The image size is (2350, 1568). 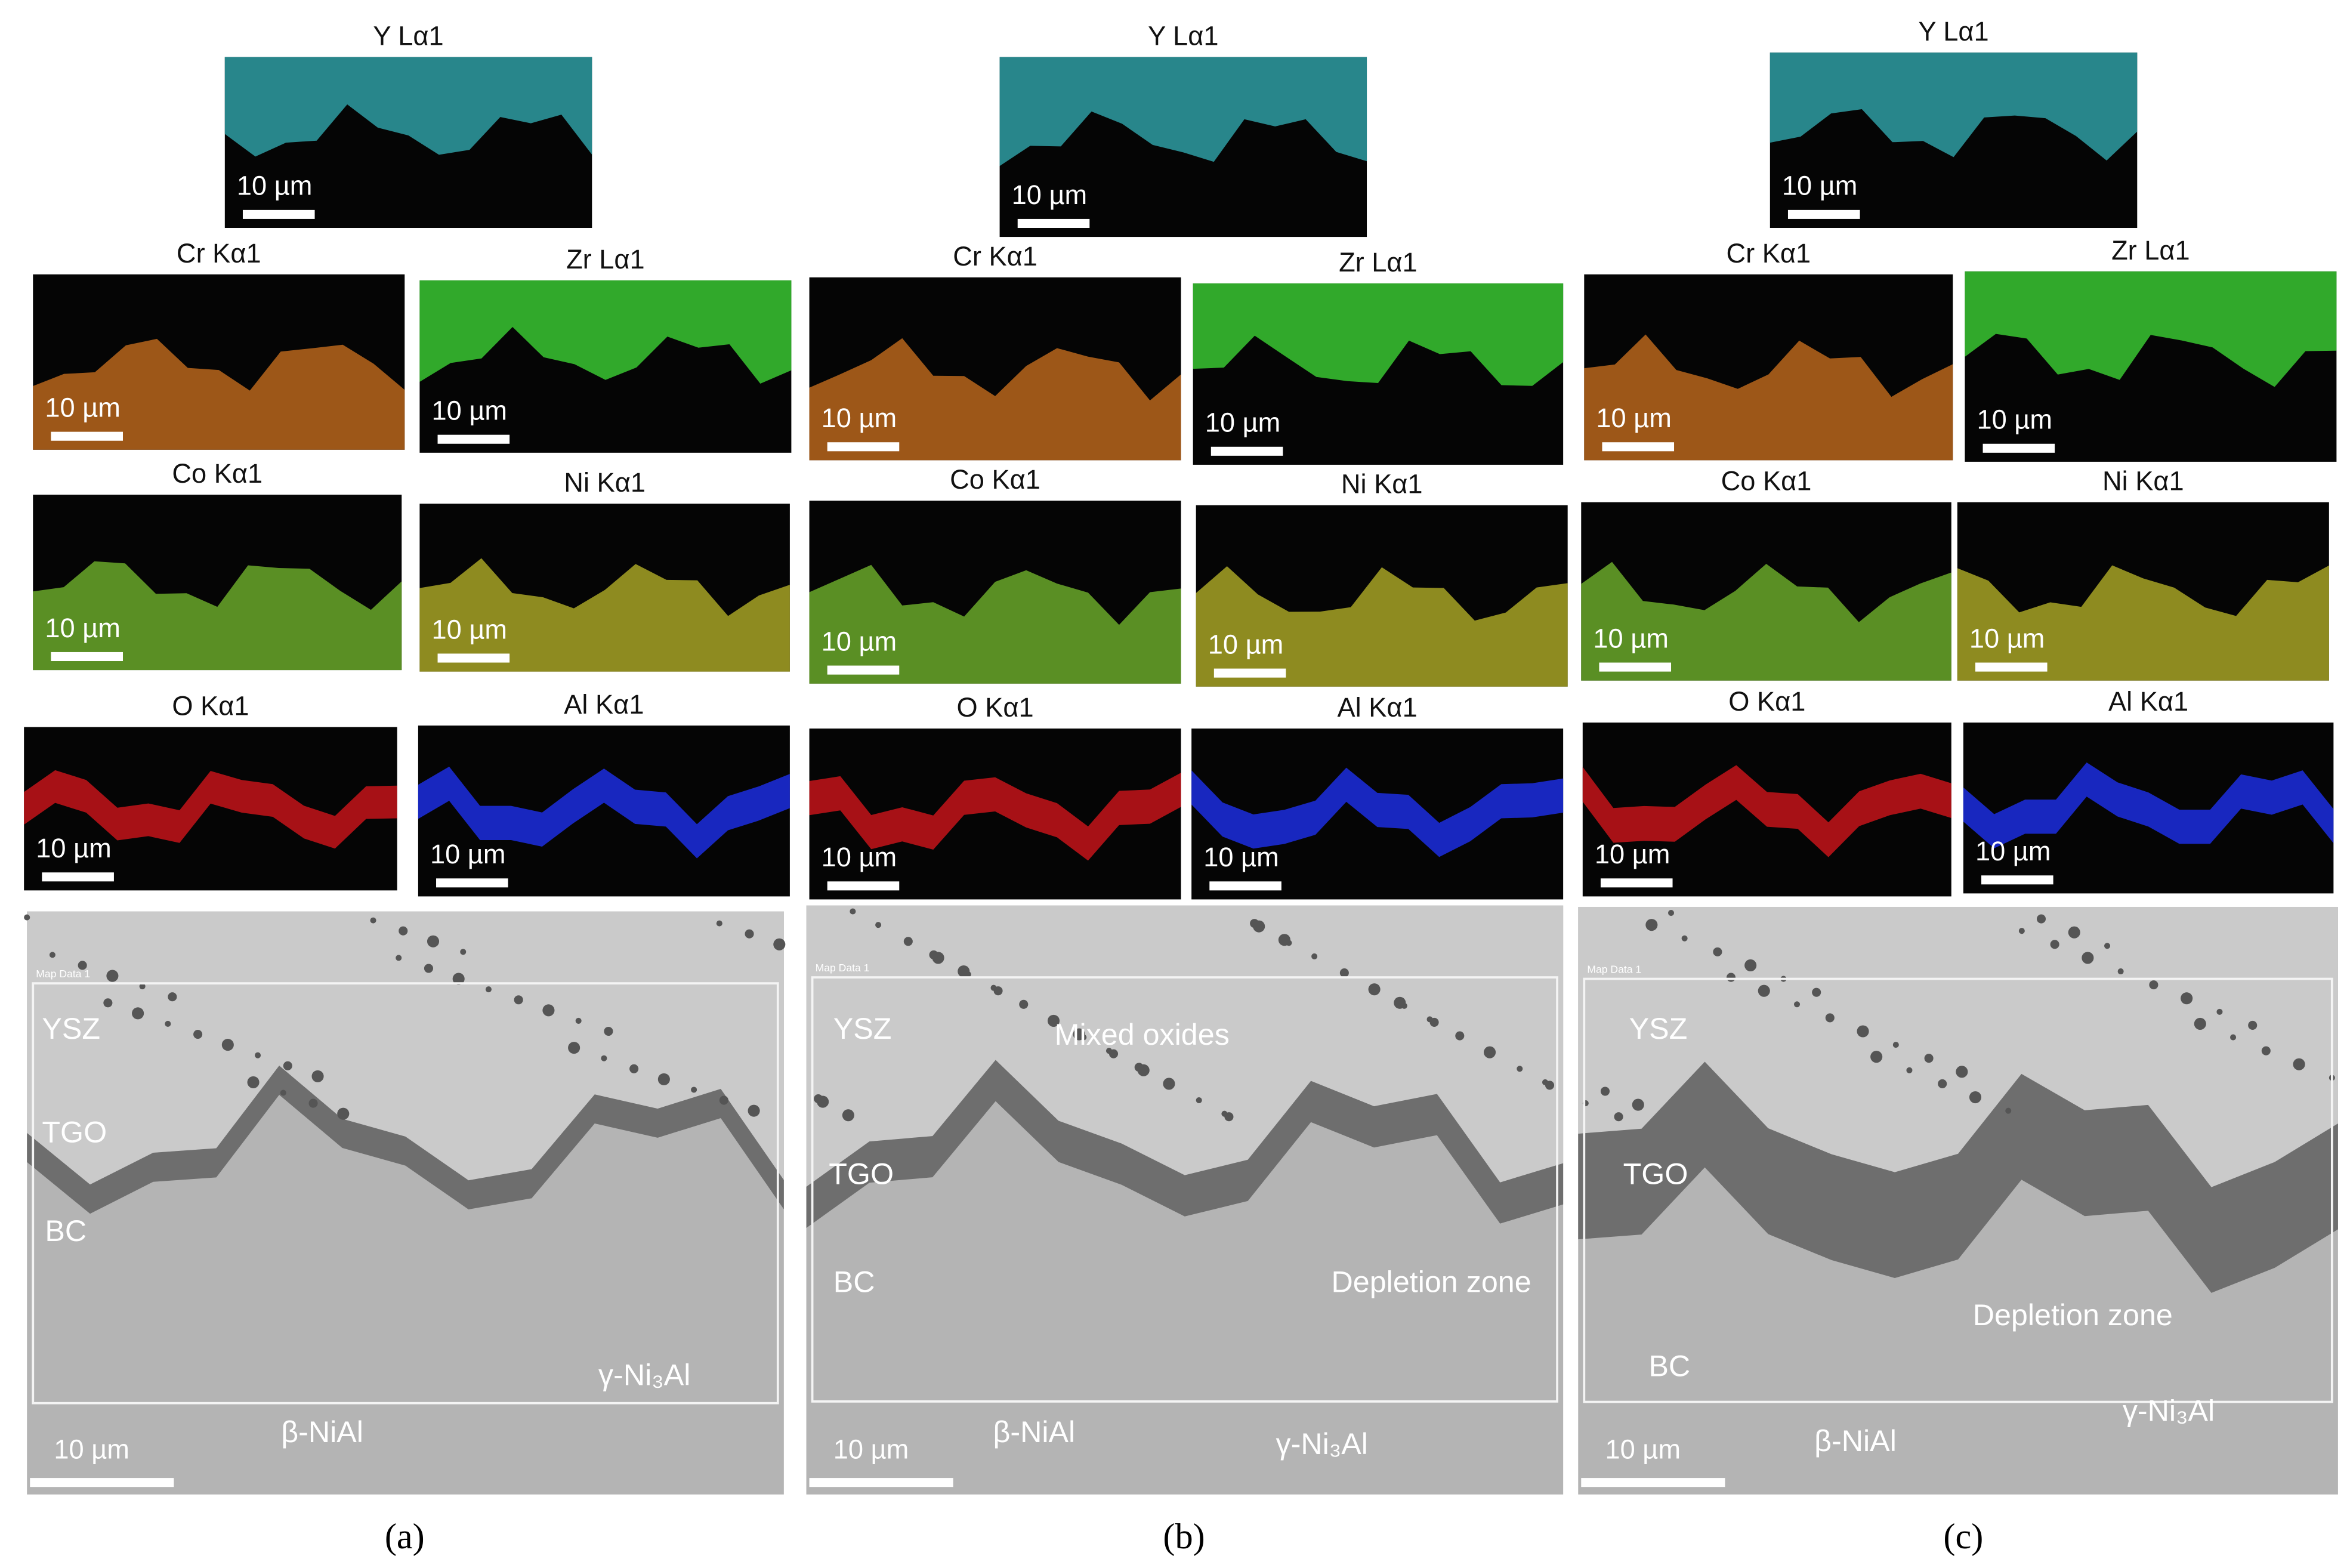 I want to click on element-map: Co Kα1 10 µm, so click(x=1766, y=573).